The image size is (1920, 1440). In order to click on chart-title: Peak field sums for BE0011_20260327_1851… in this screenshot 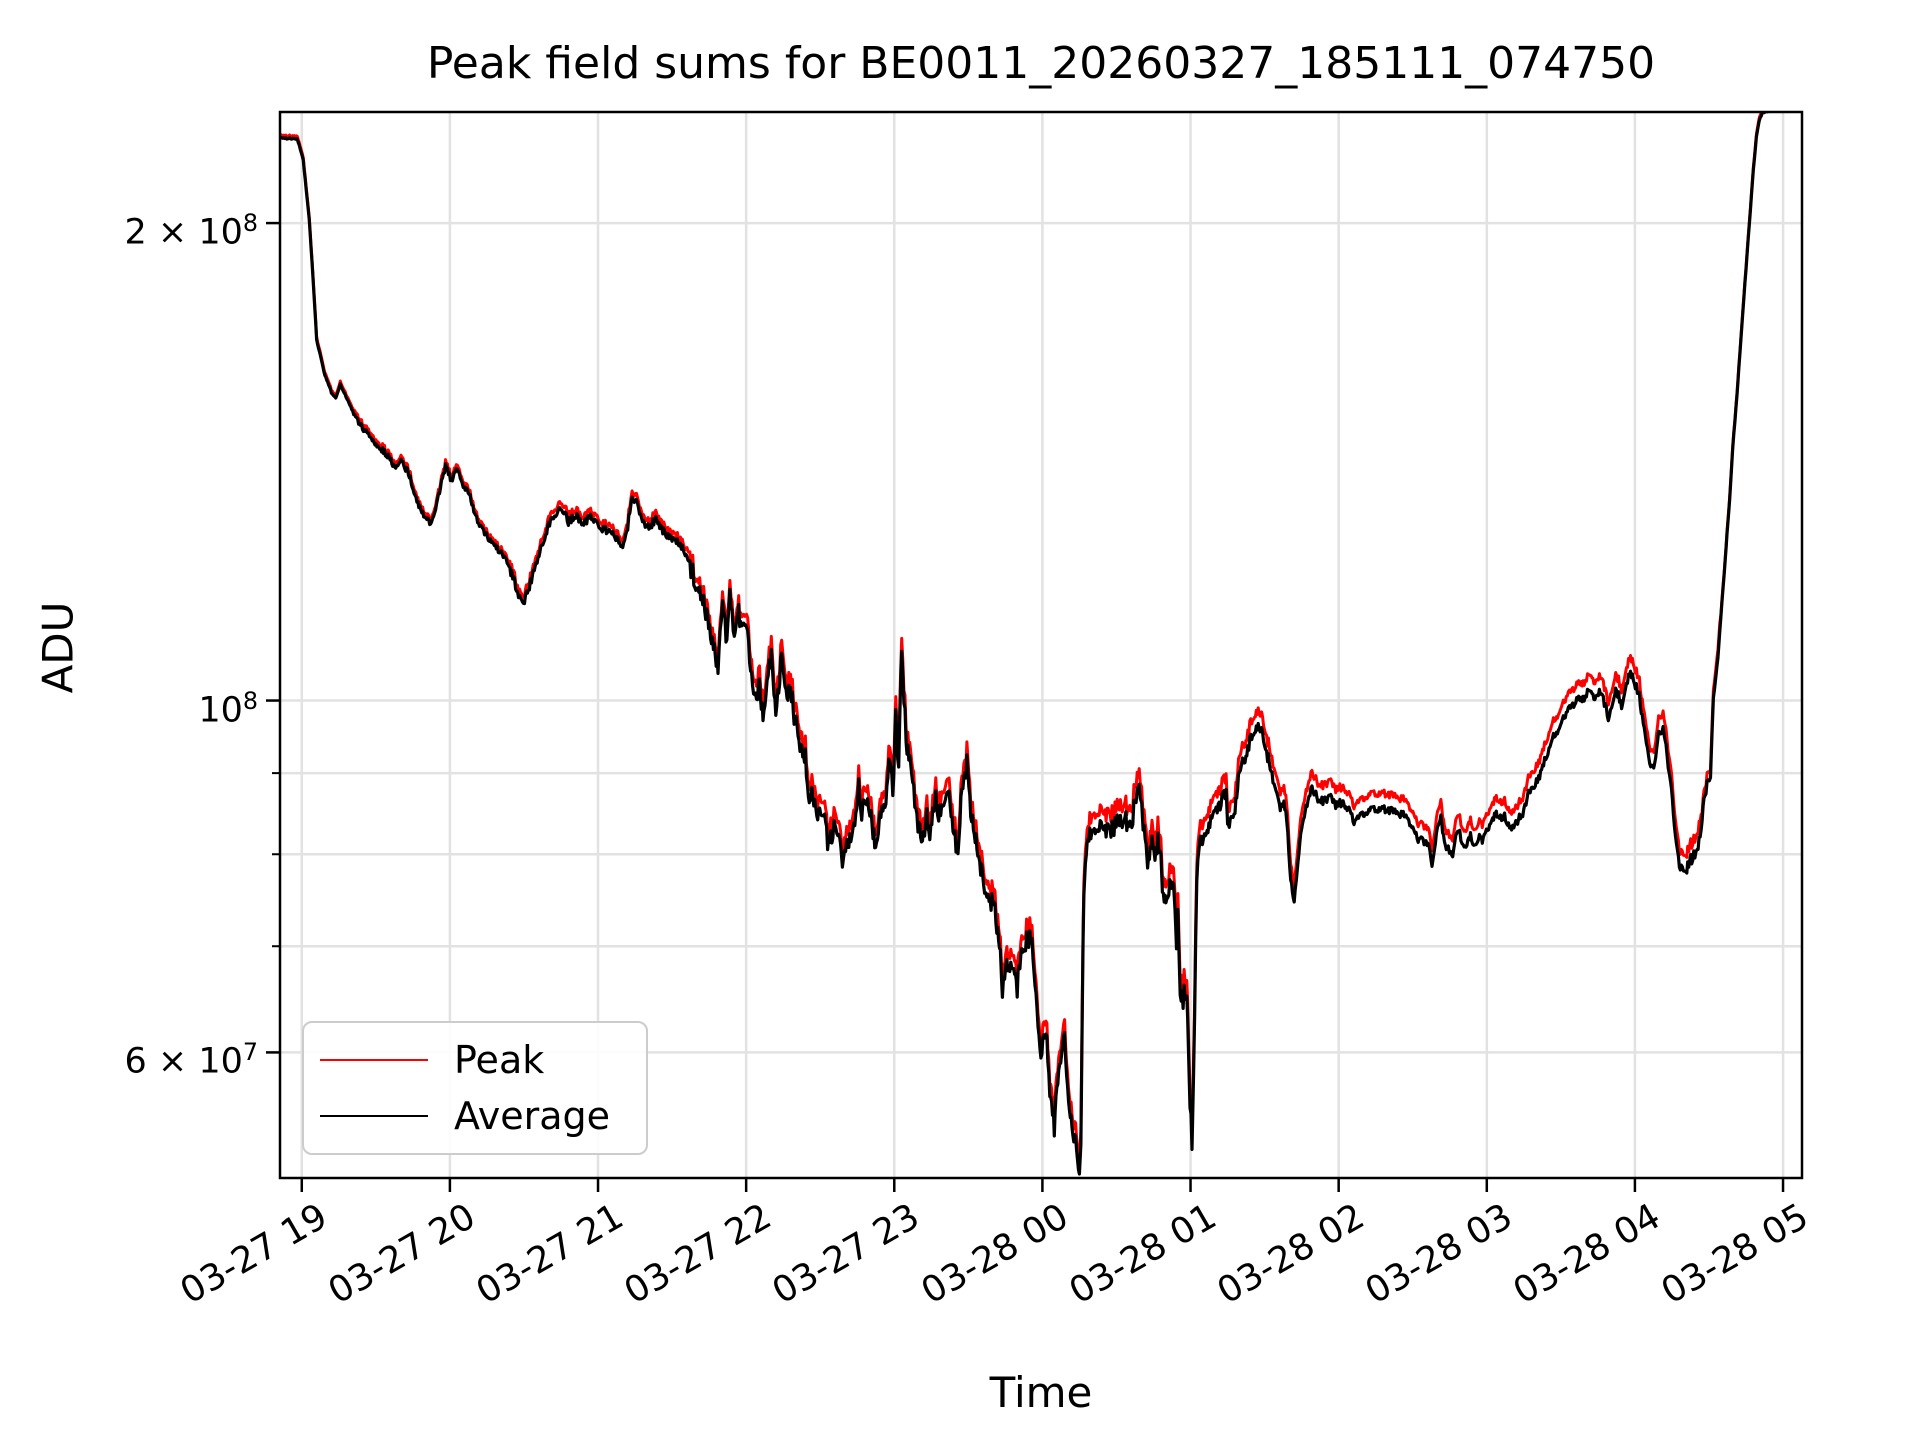, I will do `click(1041, 63)`.